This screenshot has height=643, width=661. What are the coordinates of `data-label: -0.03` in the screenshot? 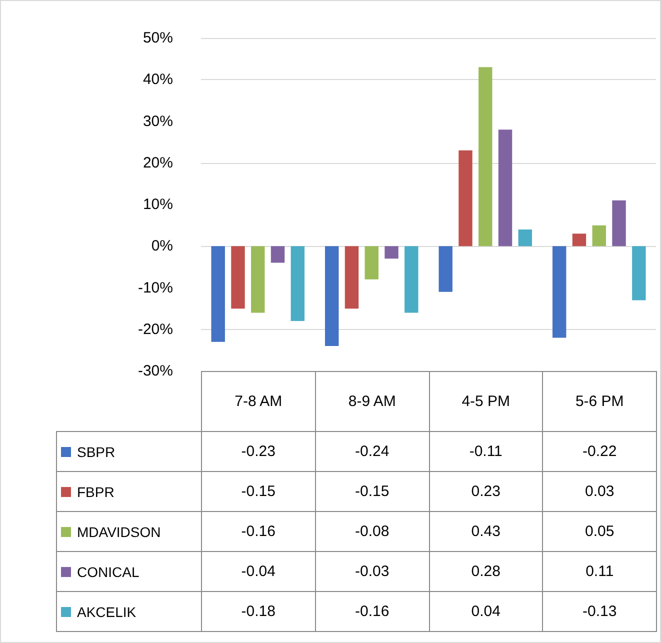 It's located at (372, 572).